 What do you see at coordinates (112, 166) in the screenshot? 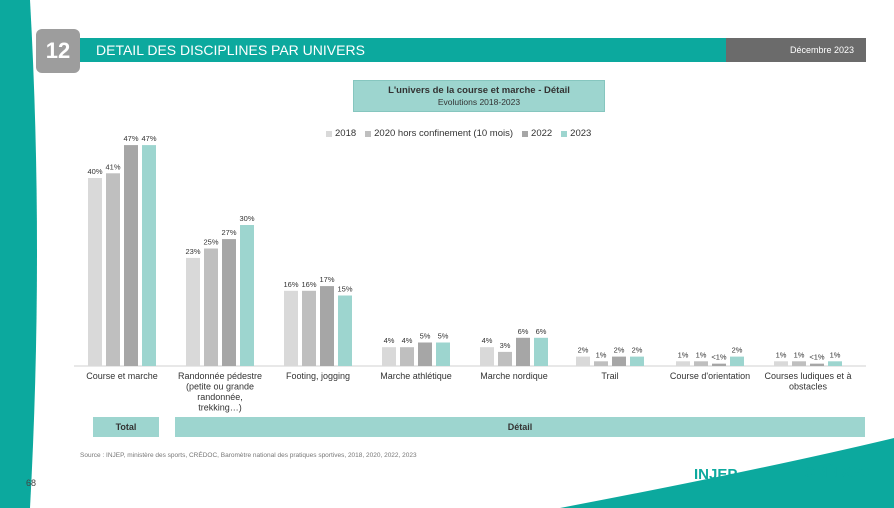
I see `data-label: 41%` at bounding box center [112, 166].